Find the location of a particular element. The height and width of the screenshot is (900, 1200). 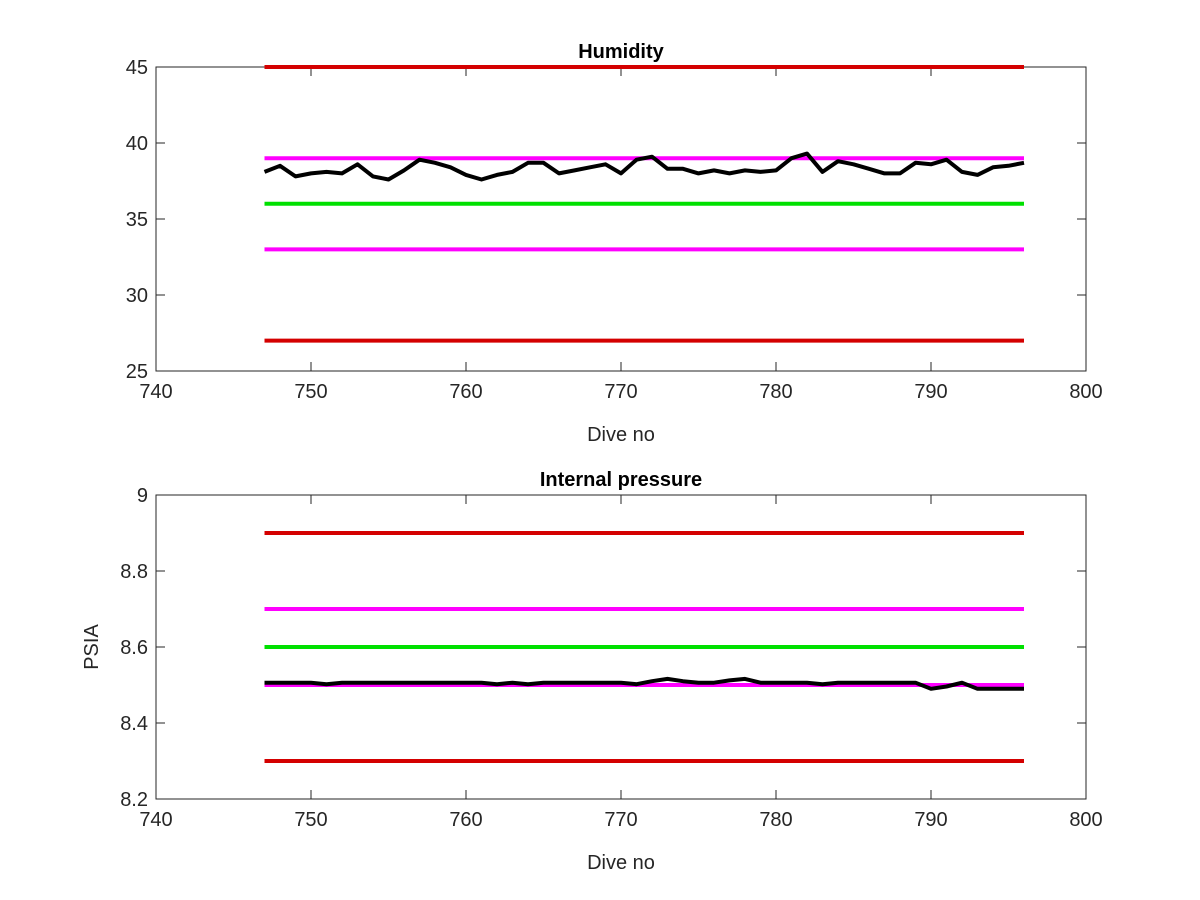

y-tick-label: 8.2 is located at coordinates (134, 800).